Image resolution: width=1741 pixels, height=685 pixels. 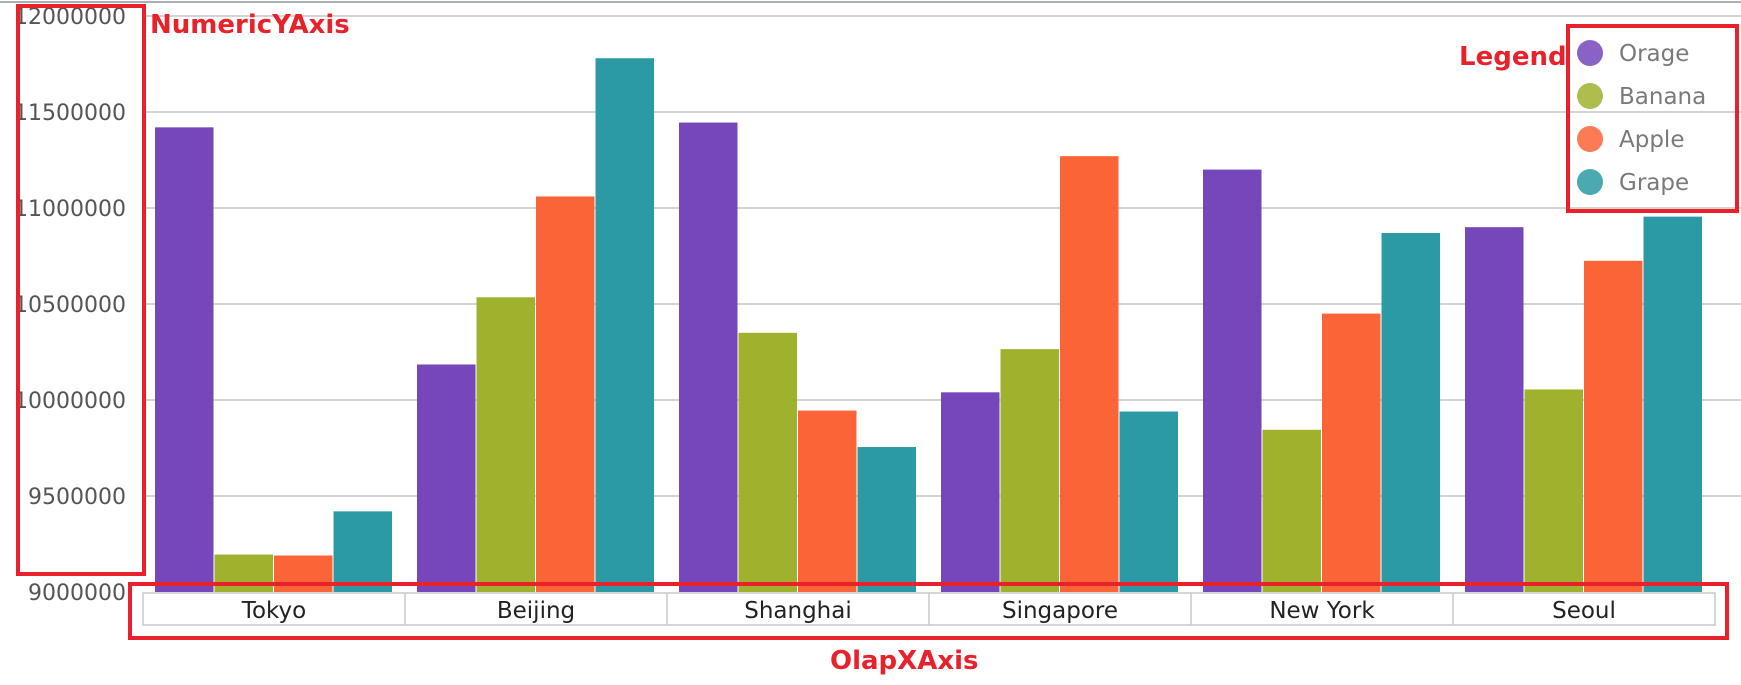 I want to click on bar-grape-beijing, so click(x=624, y=325).